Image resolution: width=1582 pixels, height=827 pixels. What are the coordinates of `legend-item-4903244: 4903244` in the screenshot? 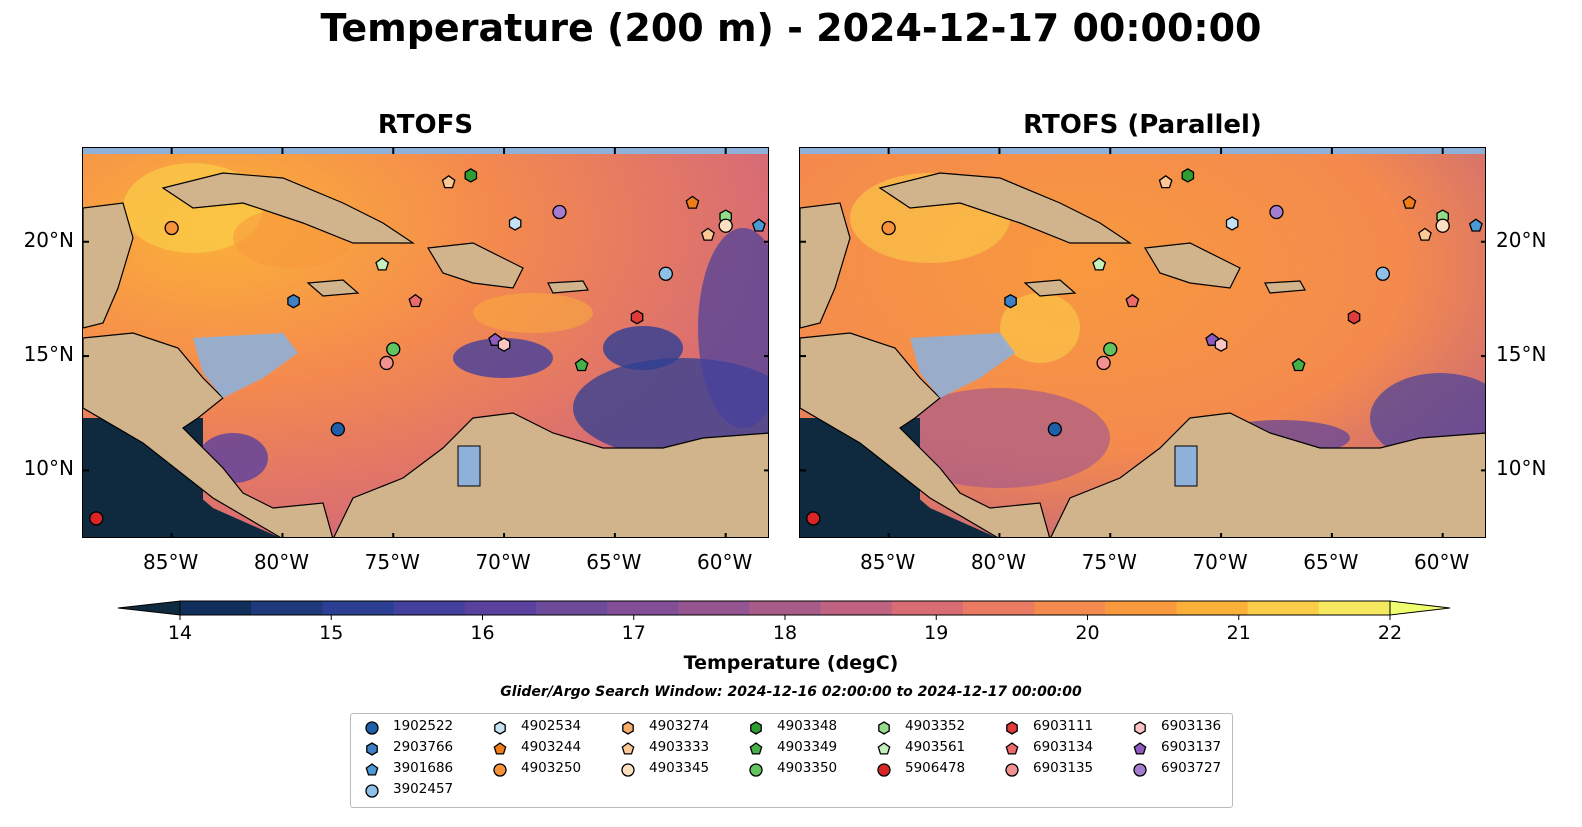 It's located at (551, 748).